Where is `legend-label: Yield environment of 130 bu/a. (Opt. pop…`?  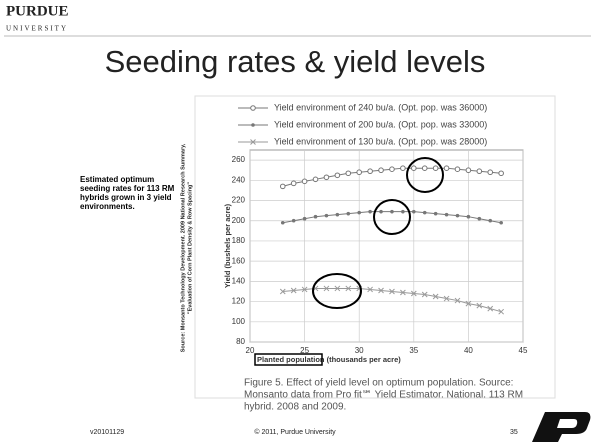 legend-label: Yield environment of 130 bu/a. (Opt. pop… is located at coordinates (380, 141).